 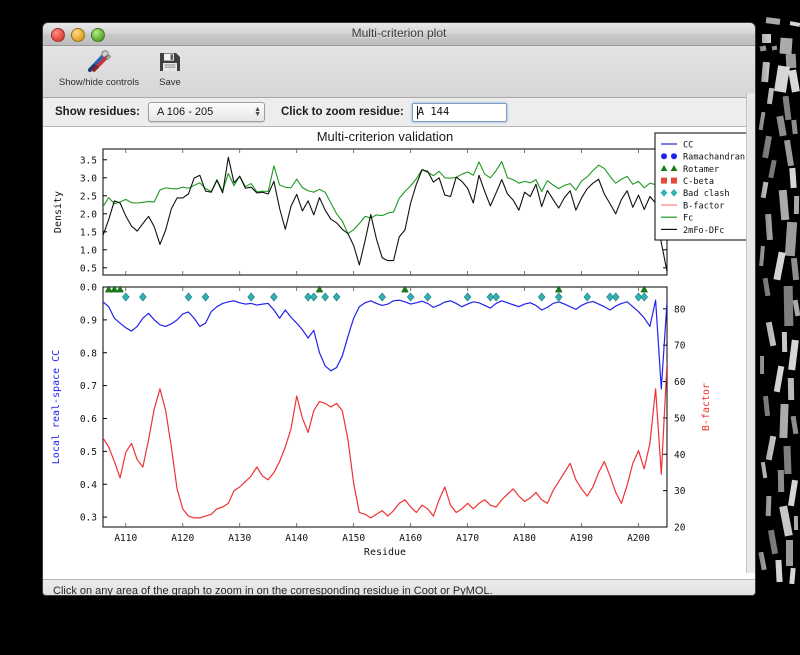 I want to click on legend-square-swatch, so click(x=674, y=180).